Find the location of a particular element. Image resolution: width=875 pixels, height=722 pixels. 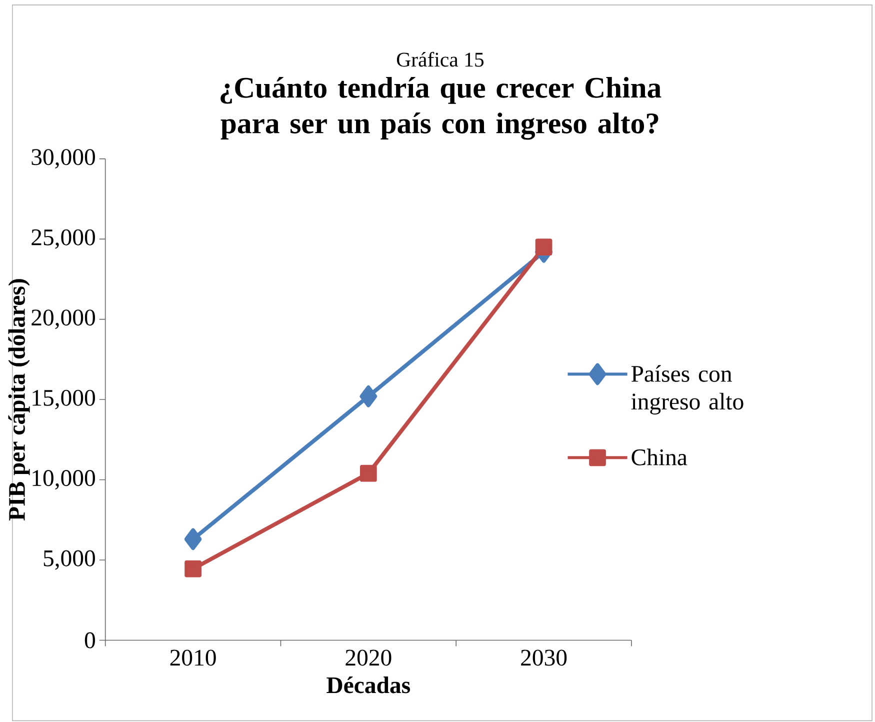

x-tick-label: 2030 is located at coordinates (544, 658).